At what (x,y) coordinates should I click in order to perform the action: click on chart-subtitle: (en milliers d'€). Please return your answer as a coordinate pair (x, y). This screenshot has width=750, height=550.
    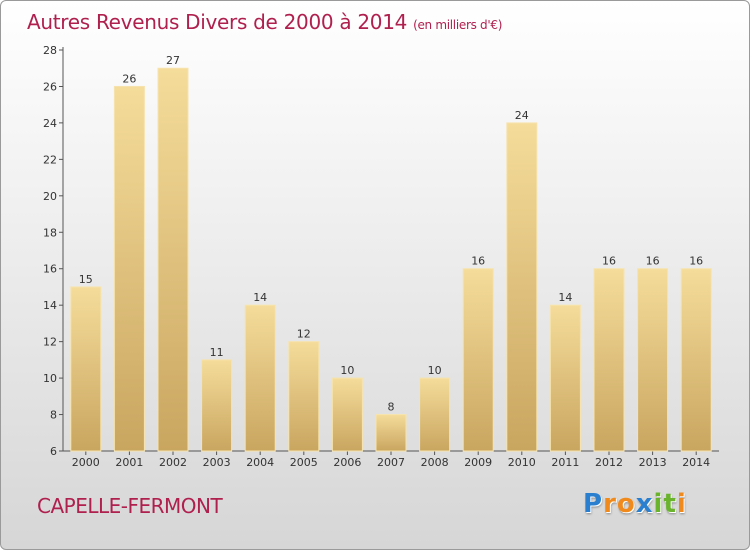
    Looking at the image, I should click on (458, 25).